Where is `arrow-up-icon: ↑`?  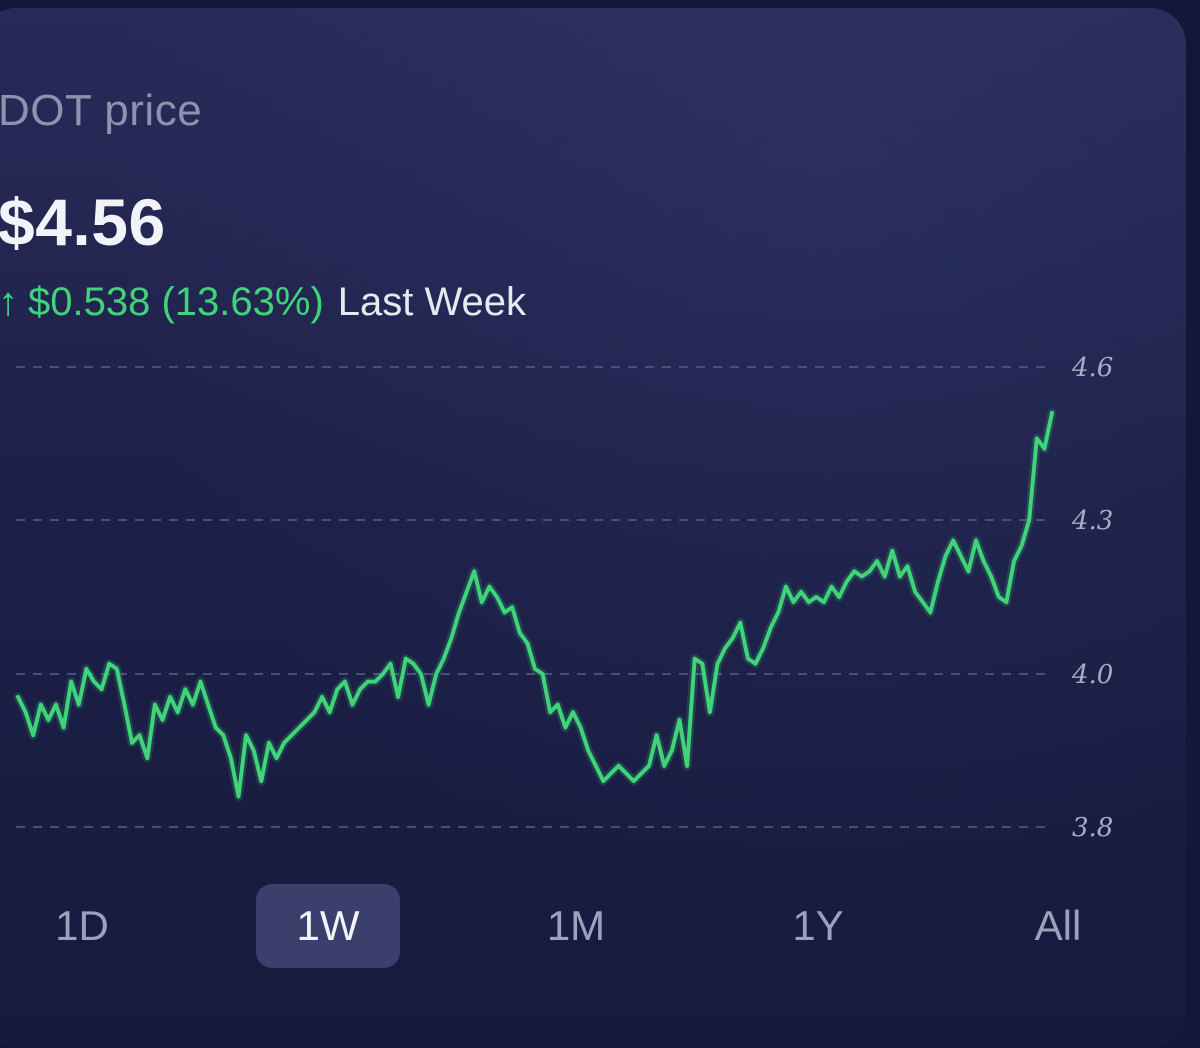 arrow-up-icon: ↑ is located at coordinates (9, 302).